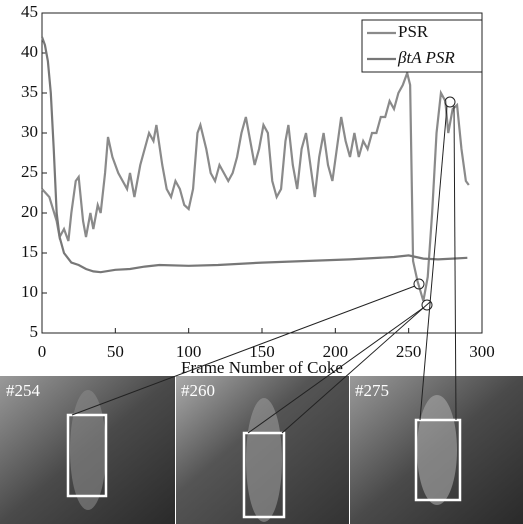 Image resolution: width=523 pixels, height=524 pixels. Describe the element at coordinates (29, 131) in the screenshot. I see `y-tick-label: 30` at that location.